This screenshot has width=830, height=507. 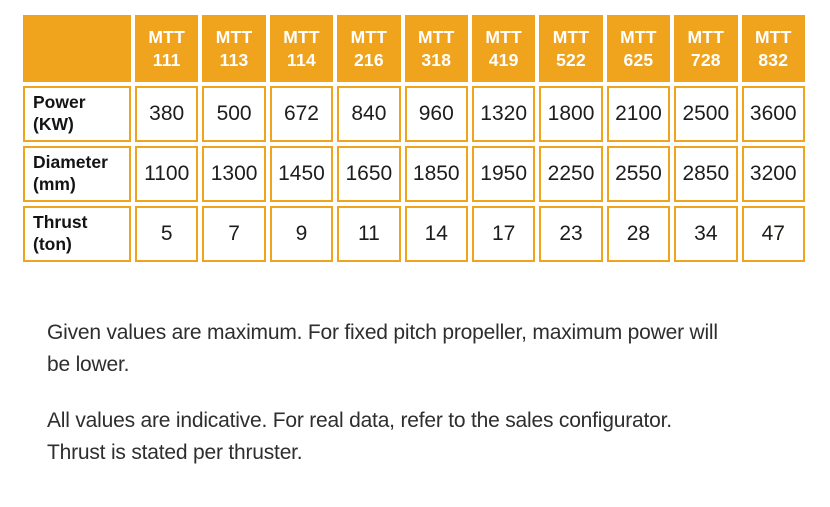 What do you see at coordinates (503, 174) in the screenshot?
I see `cell-value: 1950` at bounding box center [503, 174].